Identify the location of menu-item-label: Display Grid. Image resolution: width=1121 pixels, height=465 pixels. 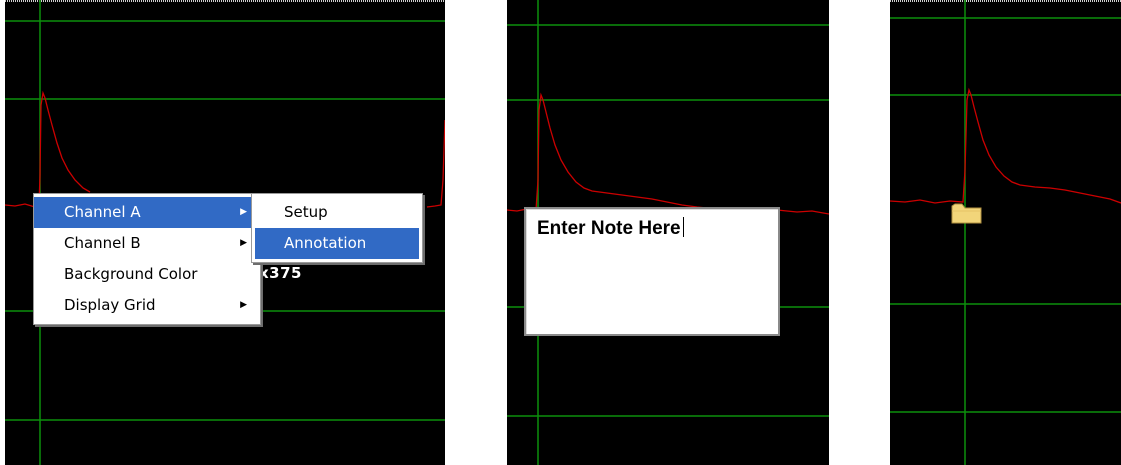
(110, 305).